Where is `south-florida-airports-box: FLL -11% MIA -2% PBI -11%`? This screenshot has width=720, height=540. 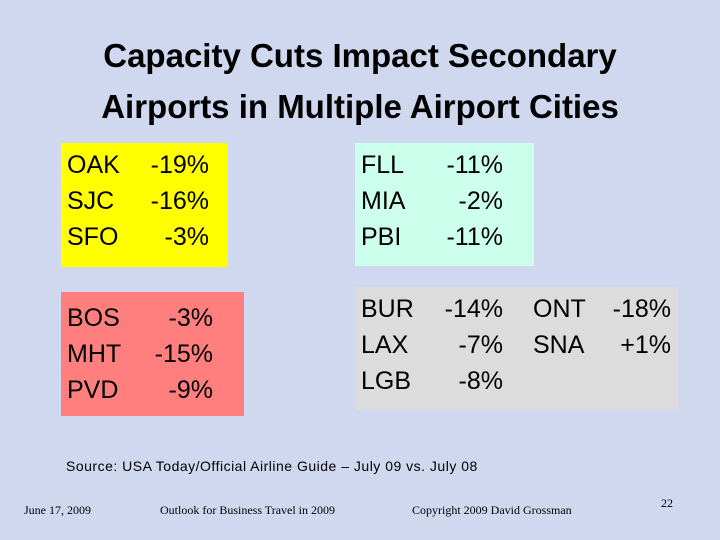
south-florida-airports-box: FLL -11% MIA -2% PBI -11% is located at coordinates (444, 204).